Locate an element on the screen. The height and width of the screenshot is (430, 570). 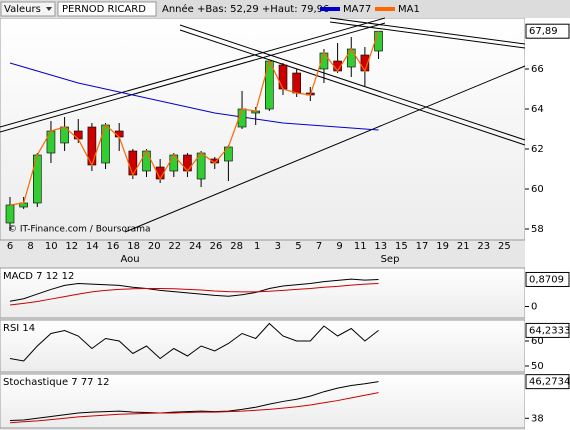
last-value-label: 64,2333 is located at coordinates (549, 330).